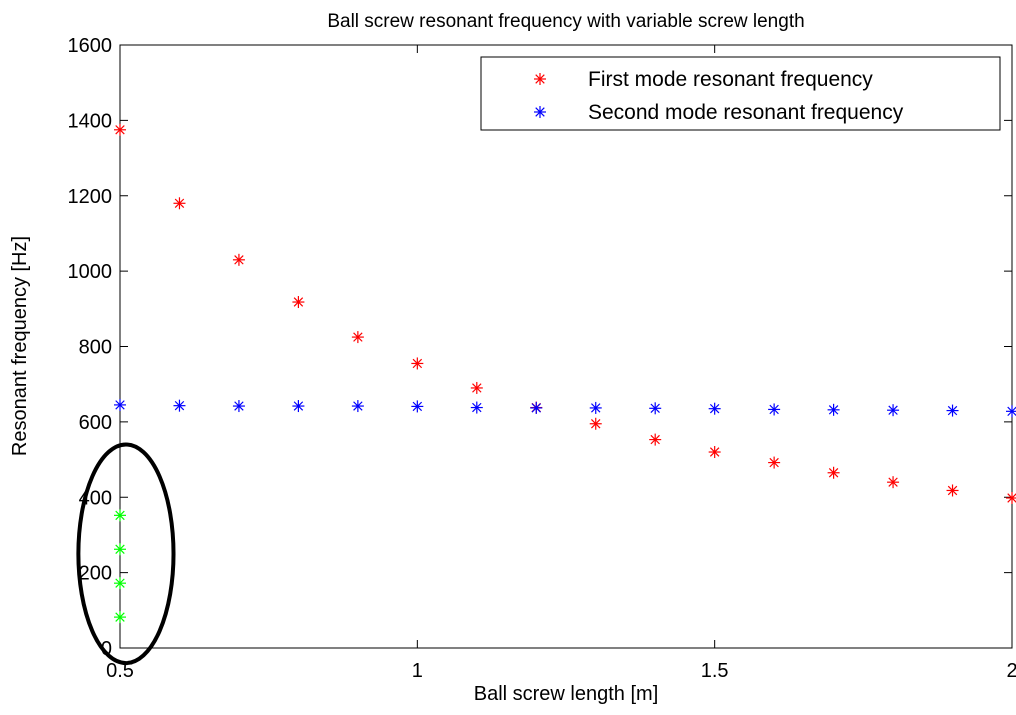 Image resolution: width=1016 pixels, height=715 pixels. Describe the element at coordinates (20, 346) in the screenshot. I see `y-axis-label: Resonant frequency [Hz]` at that location.